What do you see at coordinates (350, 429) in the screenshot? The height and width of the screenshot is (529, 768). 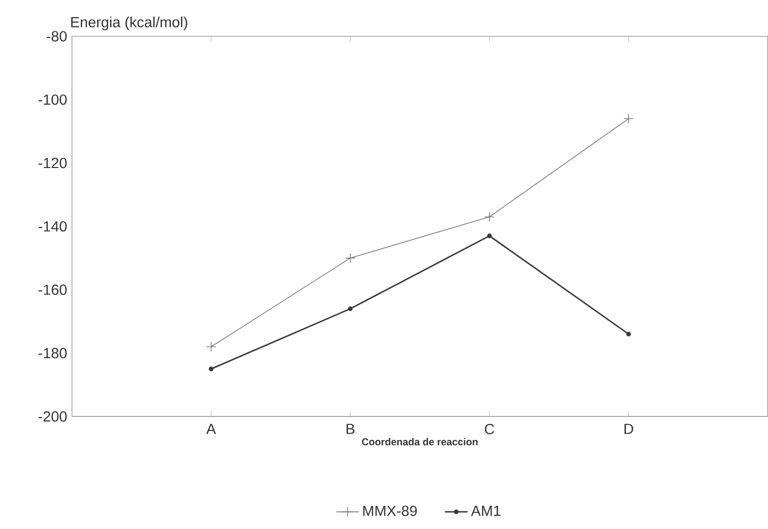 I see `x-tick-label: B` at bounding box center [350, 429].